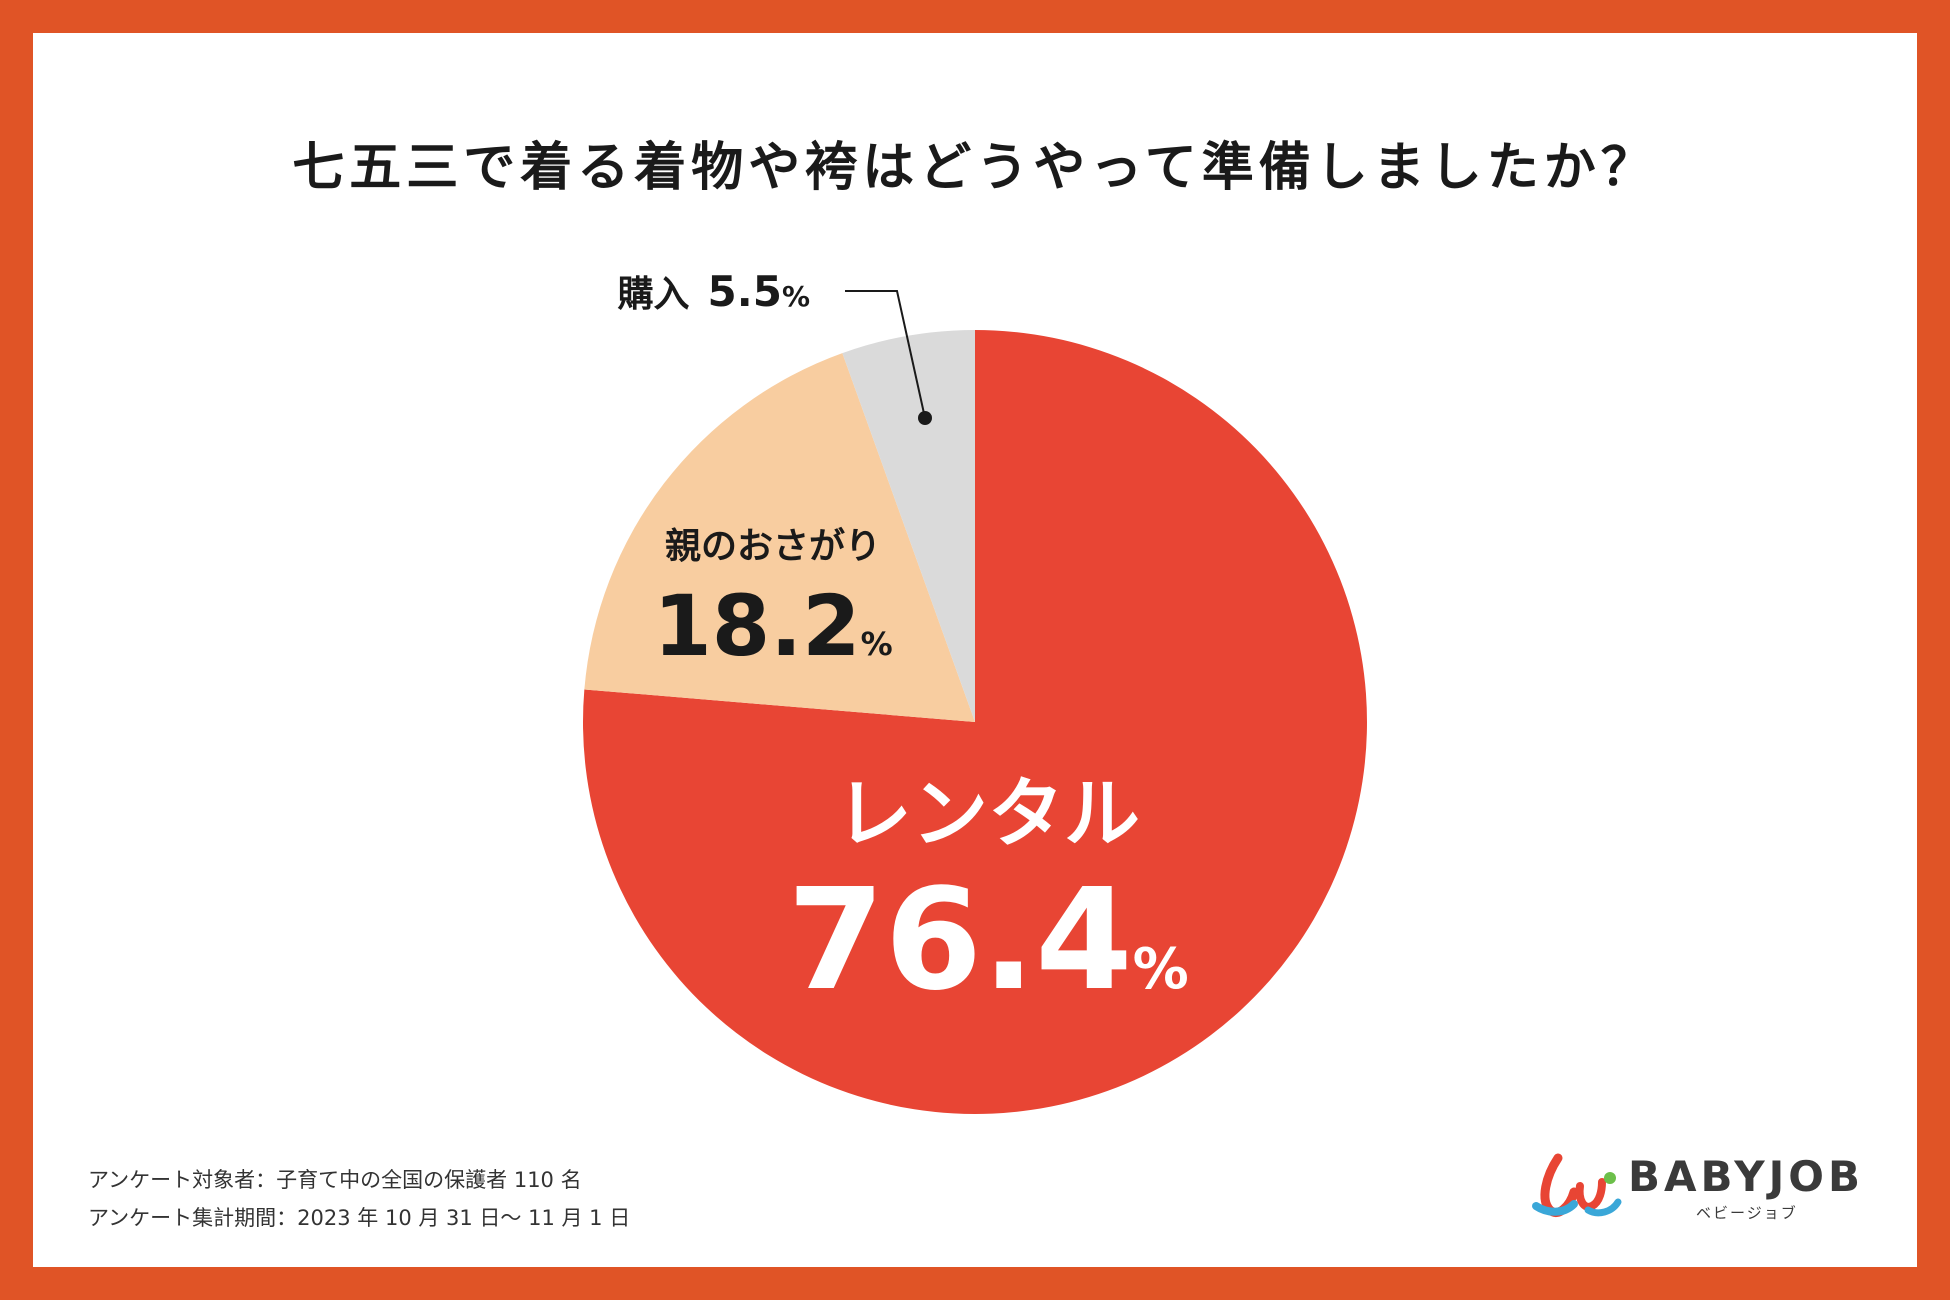 The height and width of the screenshot is (1300, 1950). I want to click on hand-me-down-value-label: 18.2%, so click(772, 626).